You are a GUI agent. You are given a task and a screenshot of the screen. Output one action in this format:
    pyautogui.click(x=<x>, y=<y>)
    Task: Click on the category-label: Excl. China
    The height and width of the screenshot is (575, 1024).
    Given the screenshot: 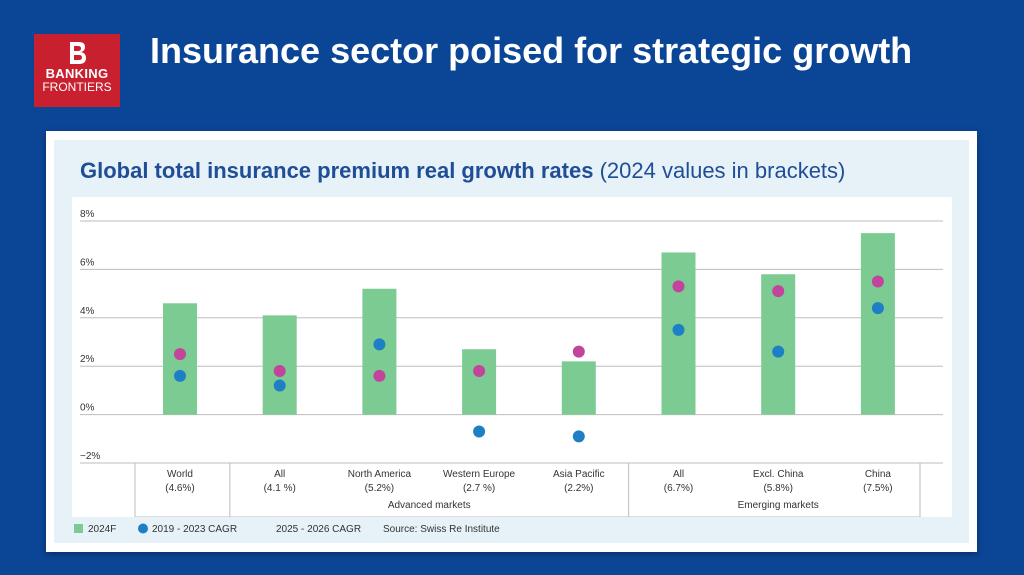 What is the action you would take?
    pyautogui.click(x=778, y=474)
    